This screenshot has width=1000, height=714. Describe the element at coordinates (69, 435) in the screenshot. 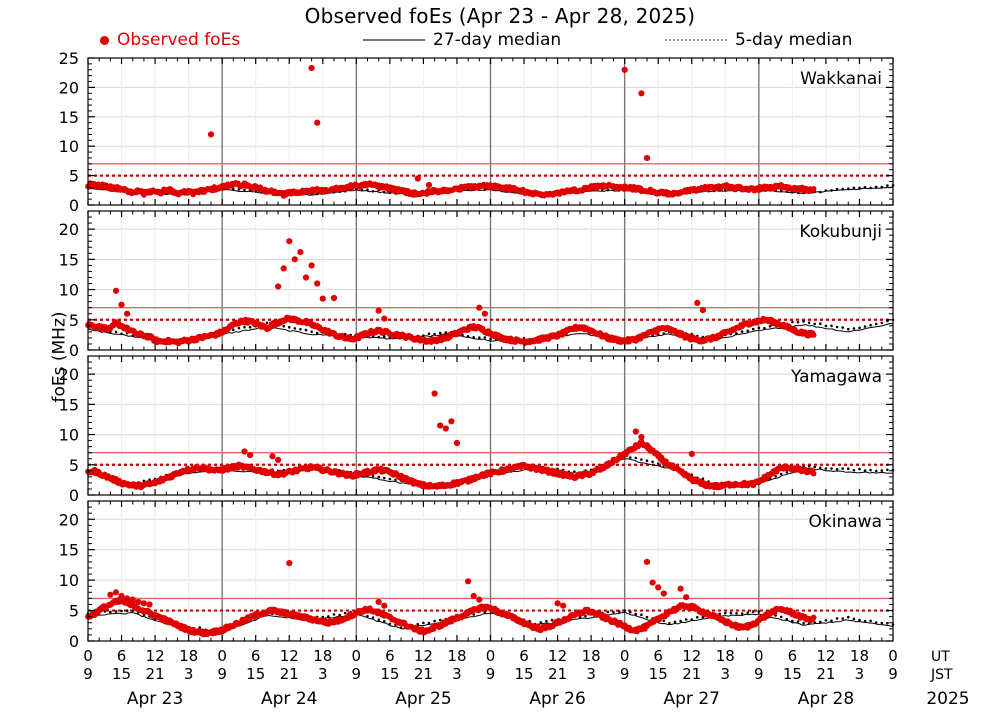

I see `ytick-label-10: 10` at that location.